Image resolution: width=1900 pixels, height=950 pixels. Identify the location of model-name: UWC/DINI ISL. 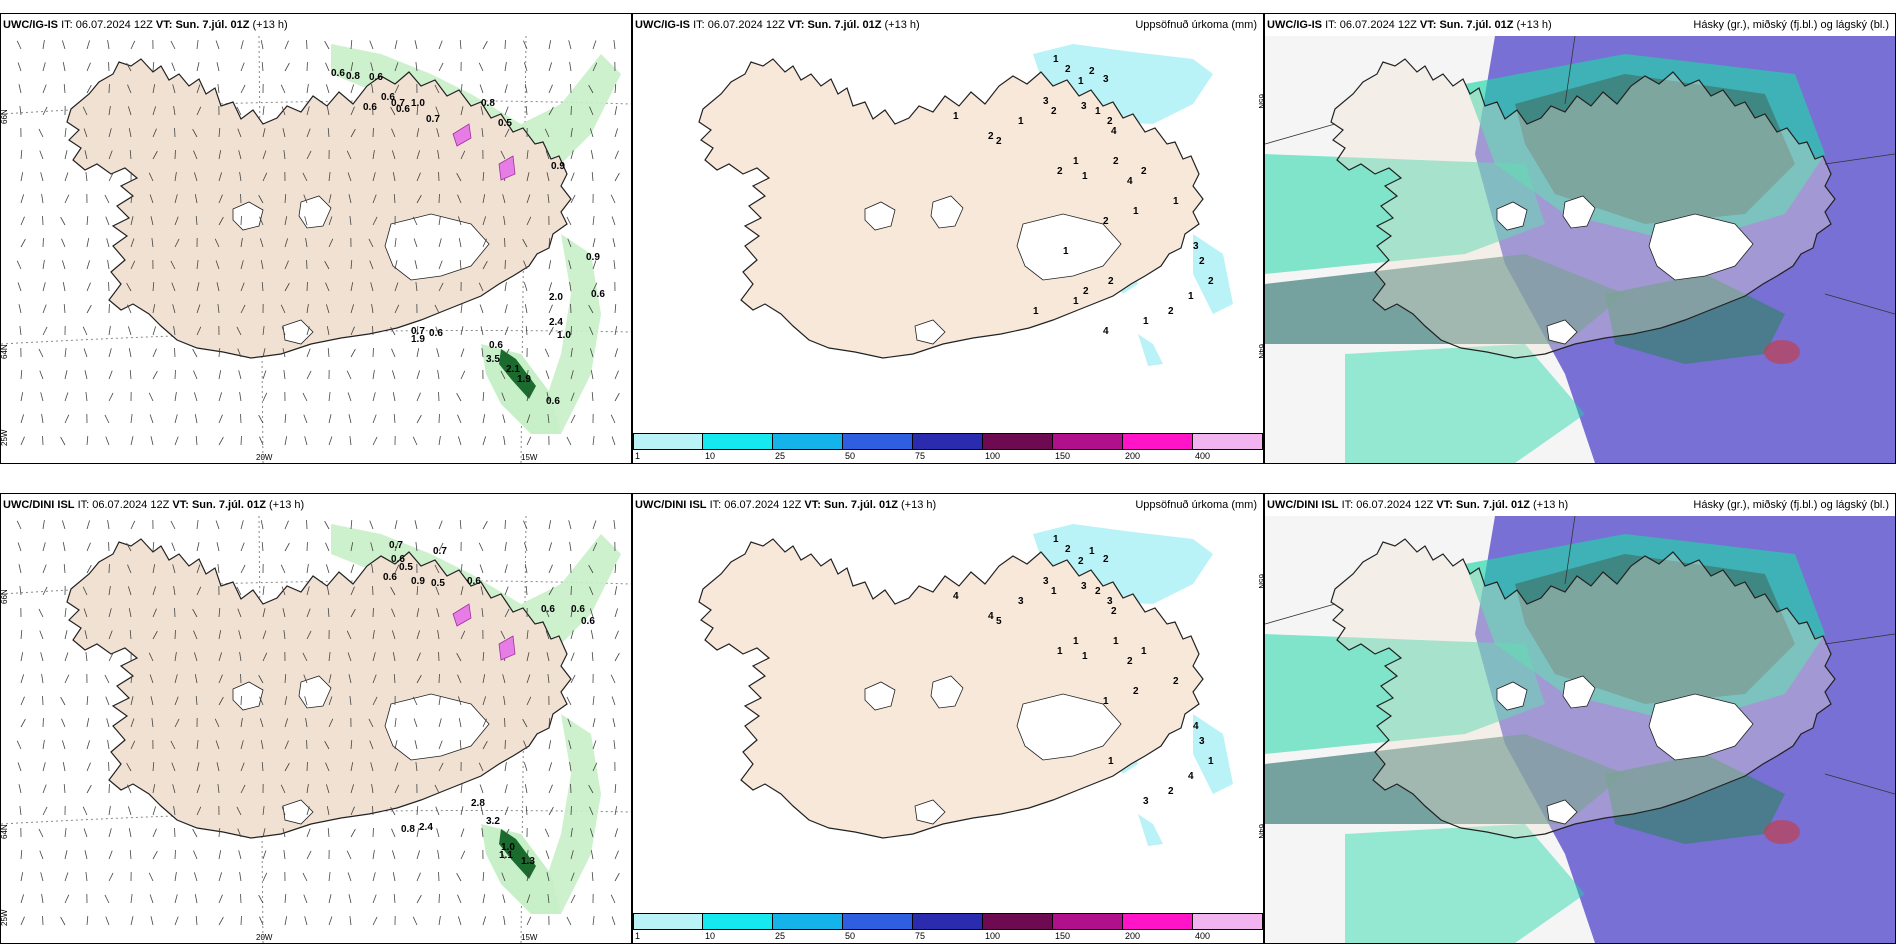
(39, 505).